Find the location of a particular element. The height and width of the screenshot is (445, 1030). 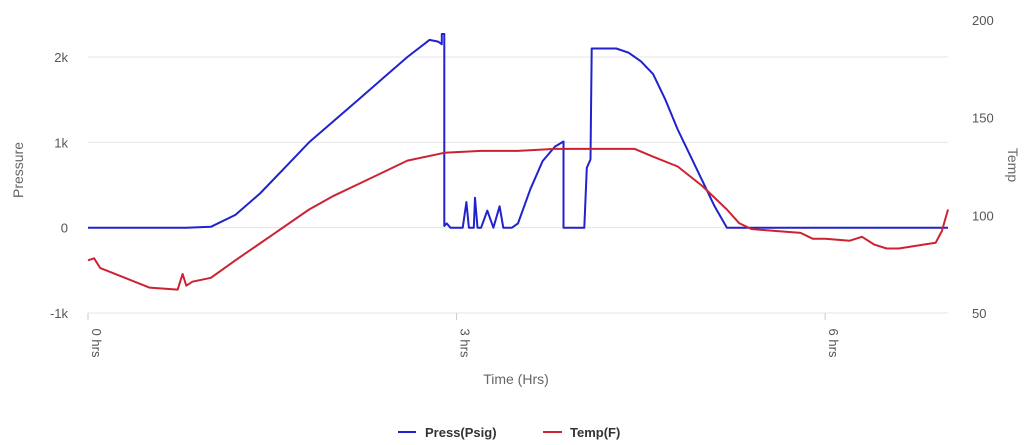

x-tick-label: 0 hrs is located at coordinates (96, 343).